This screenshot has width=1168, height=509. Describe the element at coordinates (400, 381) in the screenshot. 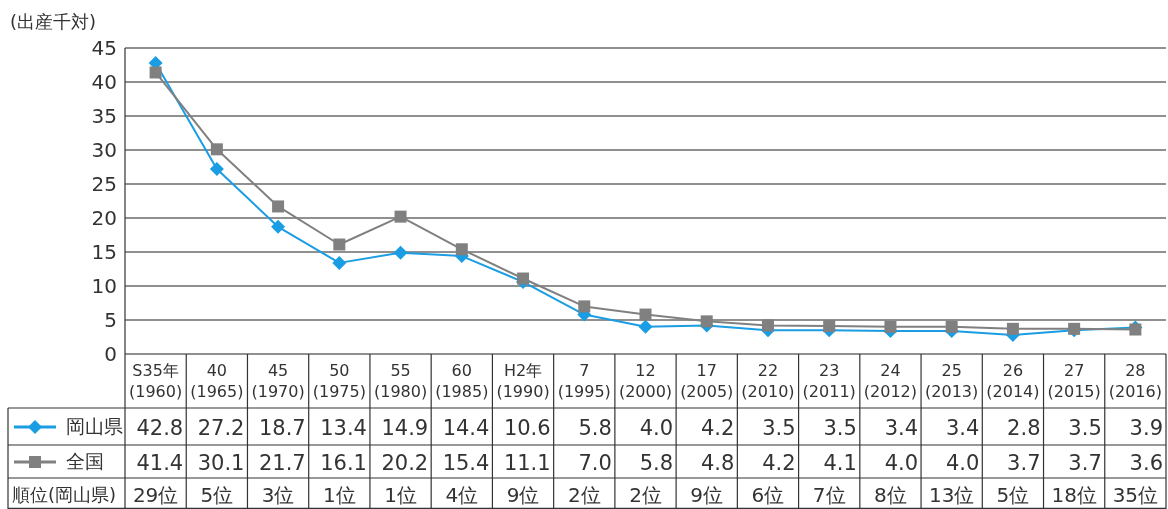

I see `x-tick-label: 55 (1980)` at that location.